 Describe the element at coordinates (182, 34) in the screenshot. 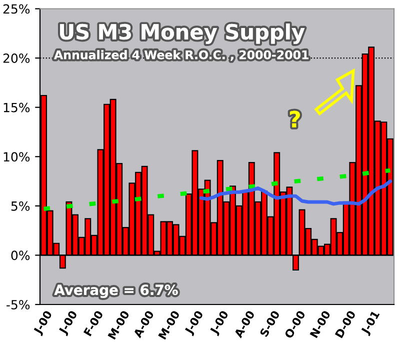

I see `text: US M3 Money Supply` at that location.